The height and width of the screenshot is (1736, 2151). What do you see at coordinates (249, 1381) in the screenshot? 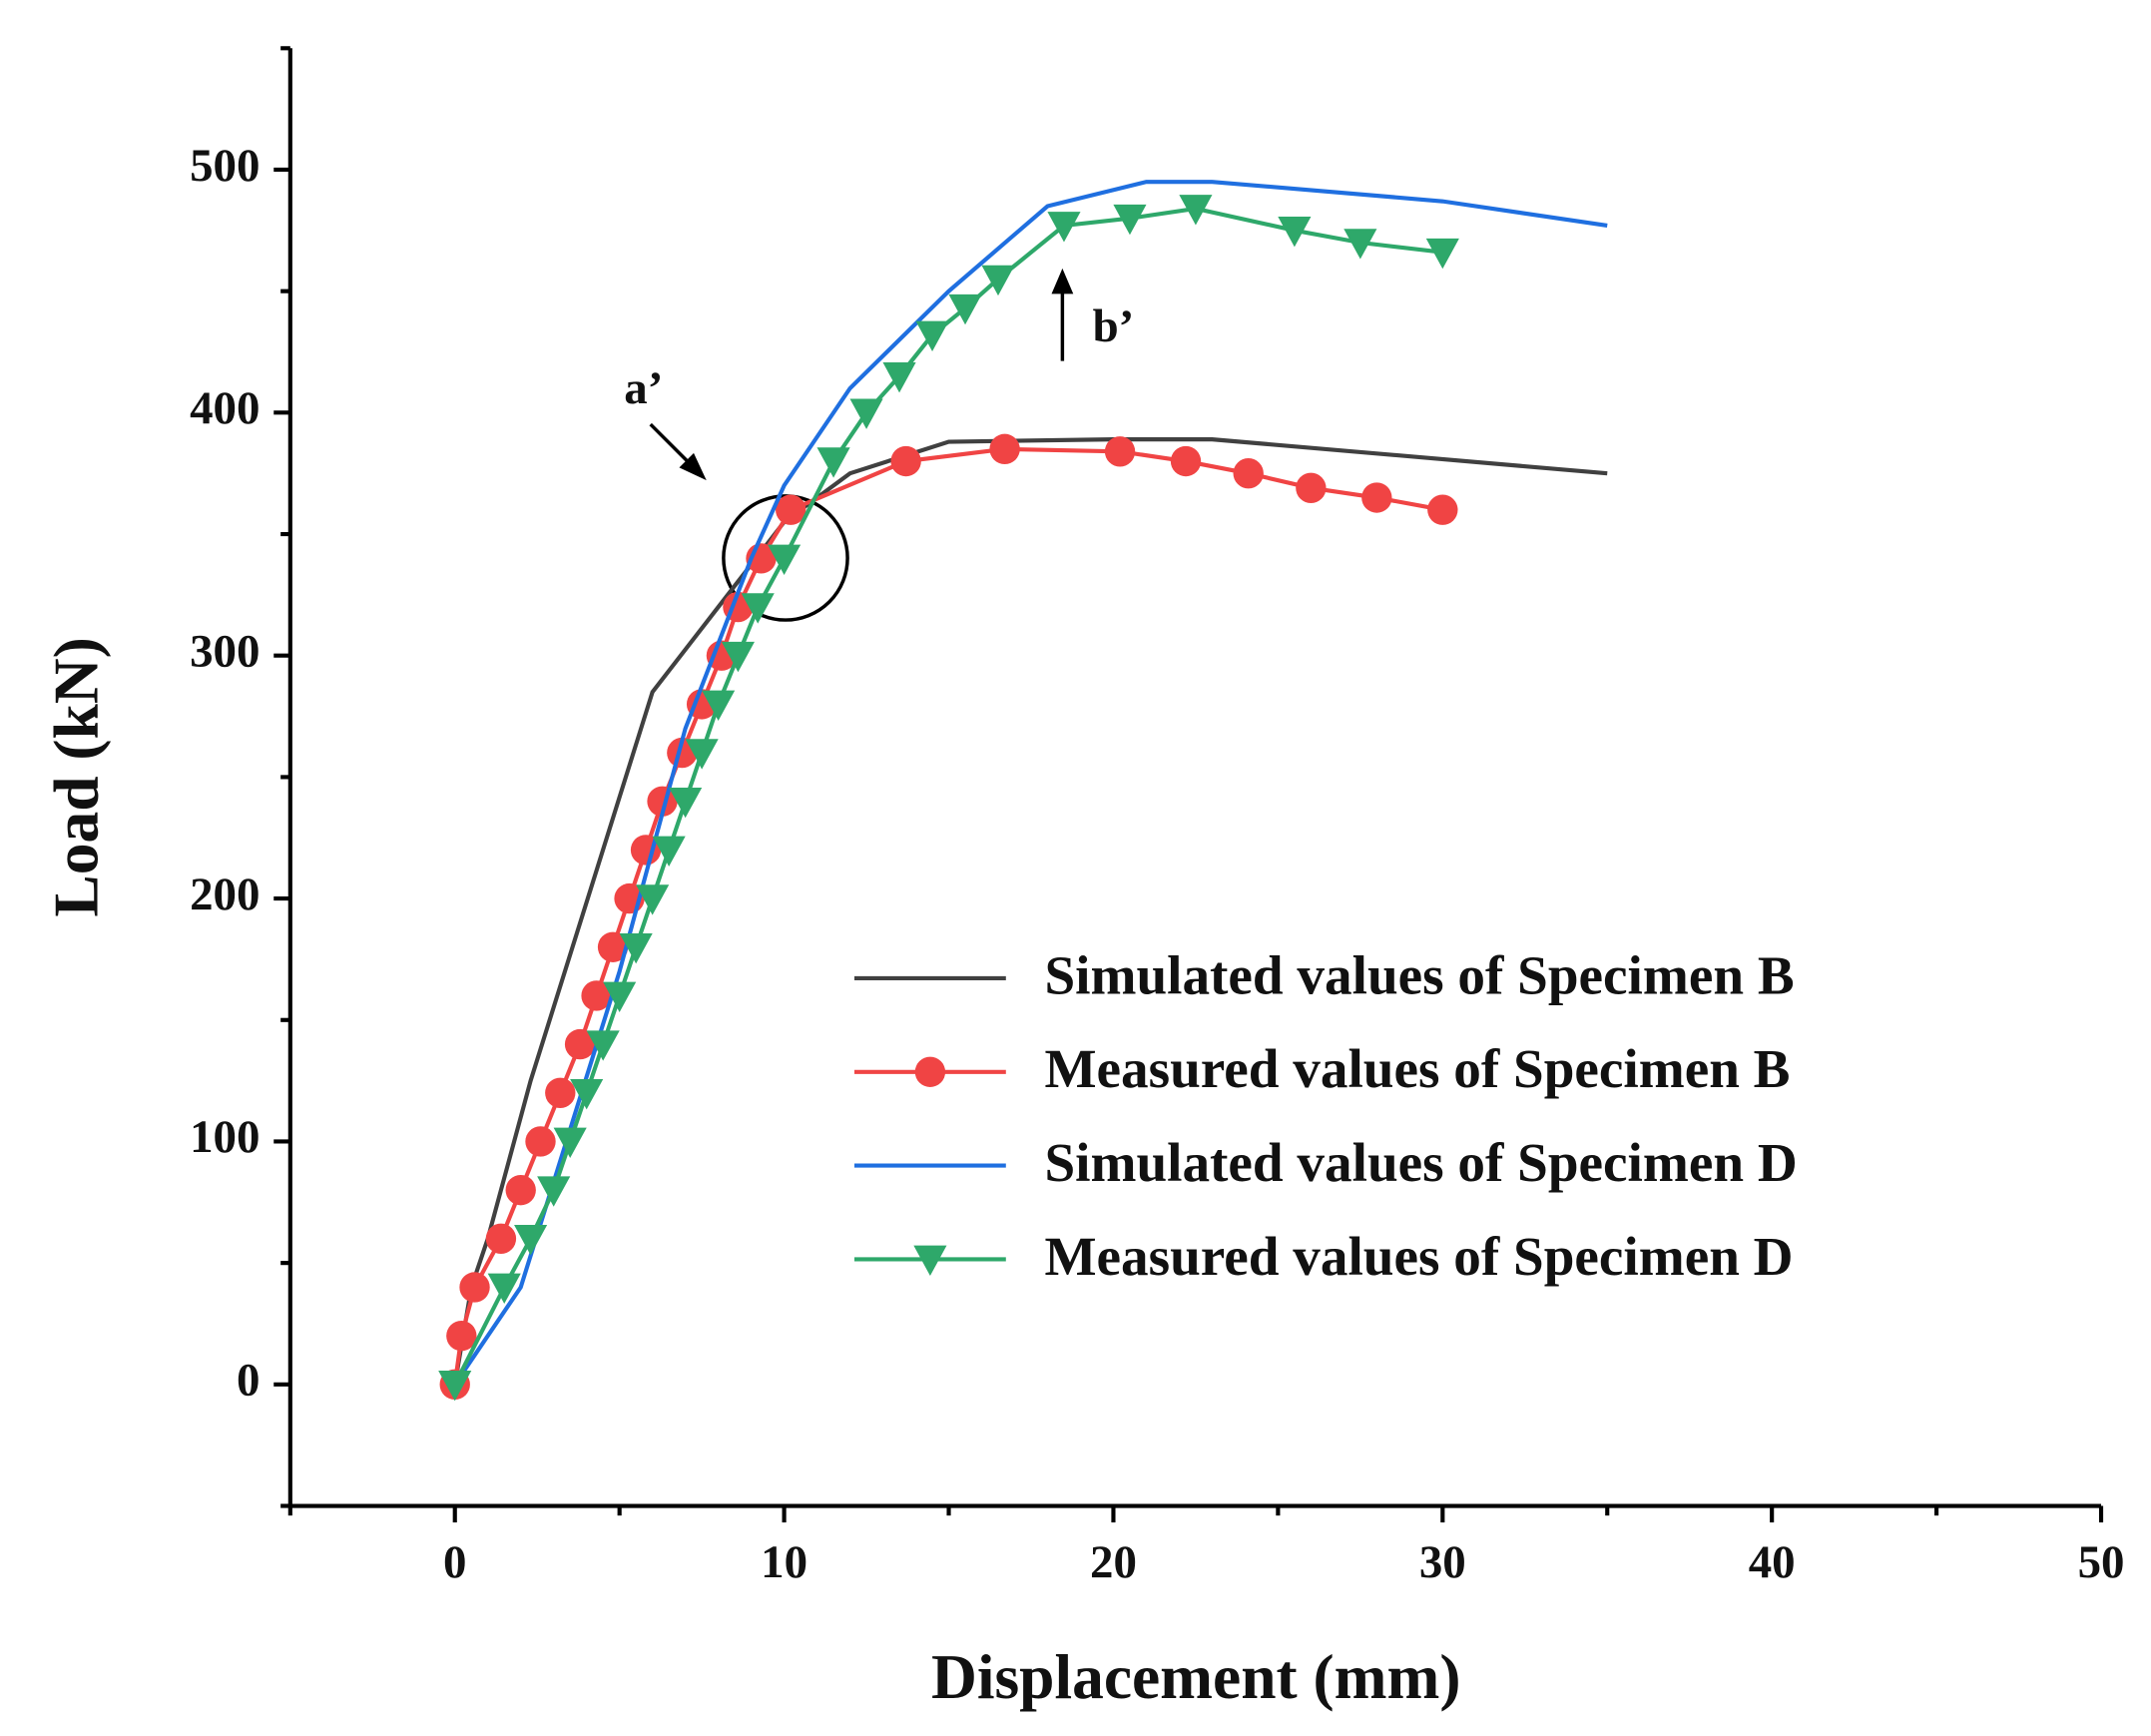
I see `y-tick-label: 0` at bounding box center [249, 1381].